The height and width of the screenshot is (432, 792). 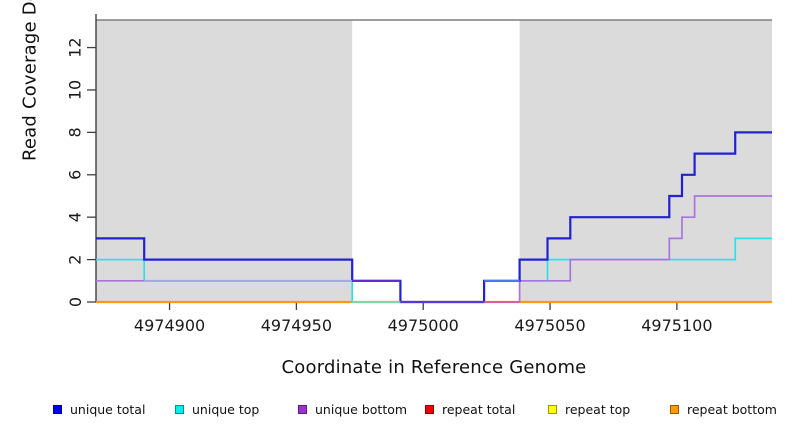 I want to click on y-tick-label: 12, so click(x=75, y=47).